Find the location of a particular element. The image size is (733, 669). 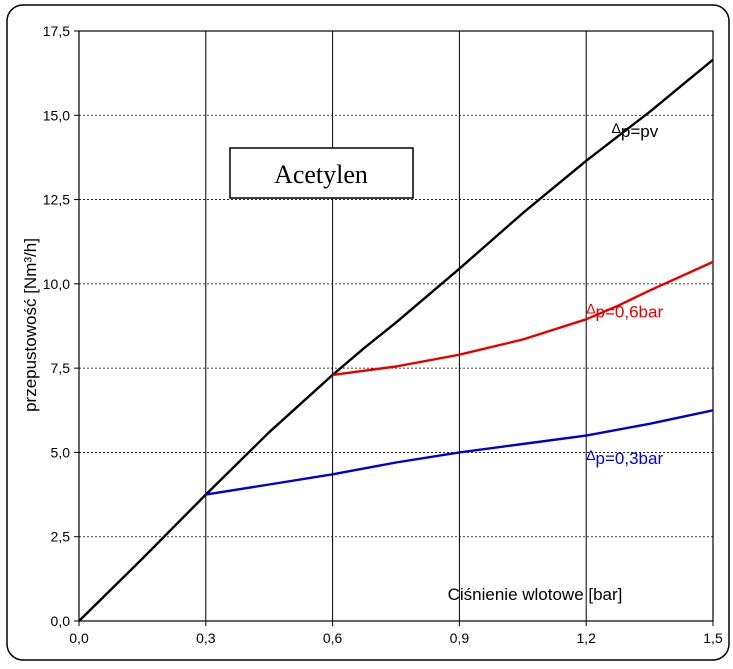

chart-title: Acetylen is located at coordinates (321, 174).